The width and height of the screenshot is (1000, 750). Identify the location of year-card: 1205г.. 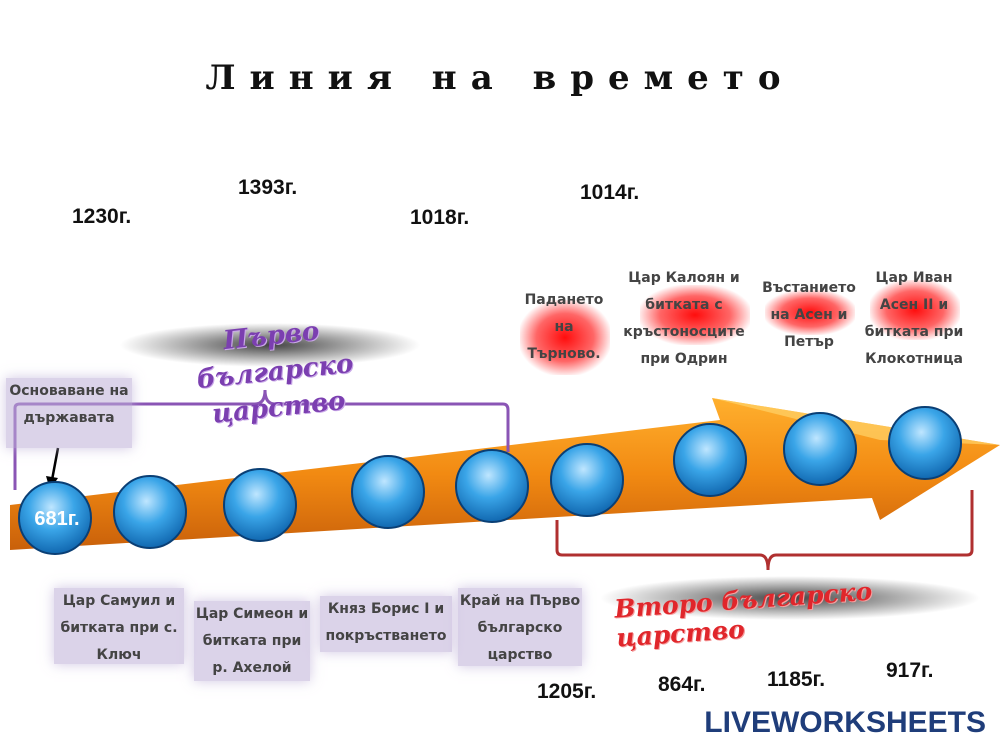
(567, 691).